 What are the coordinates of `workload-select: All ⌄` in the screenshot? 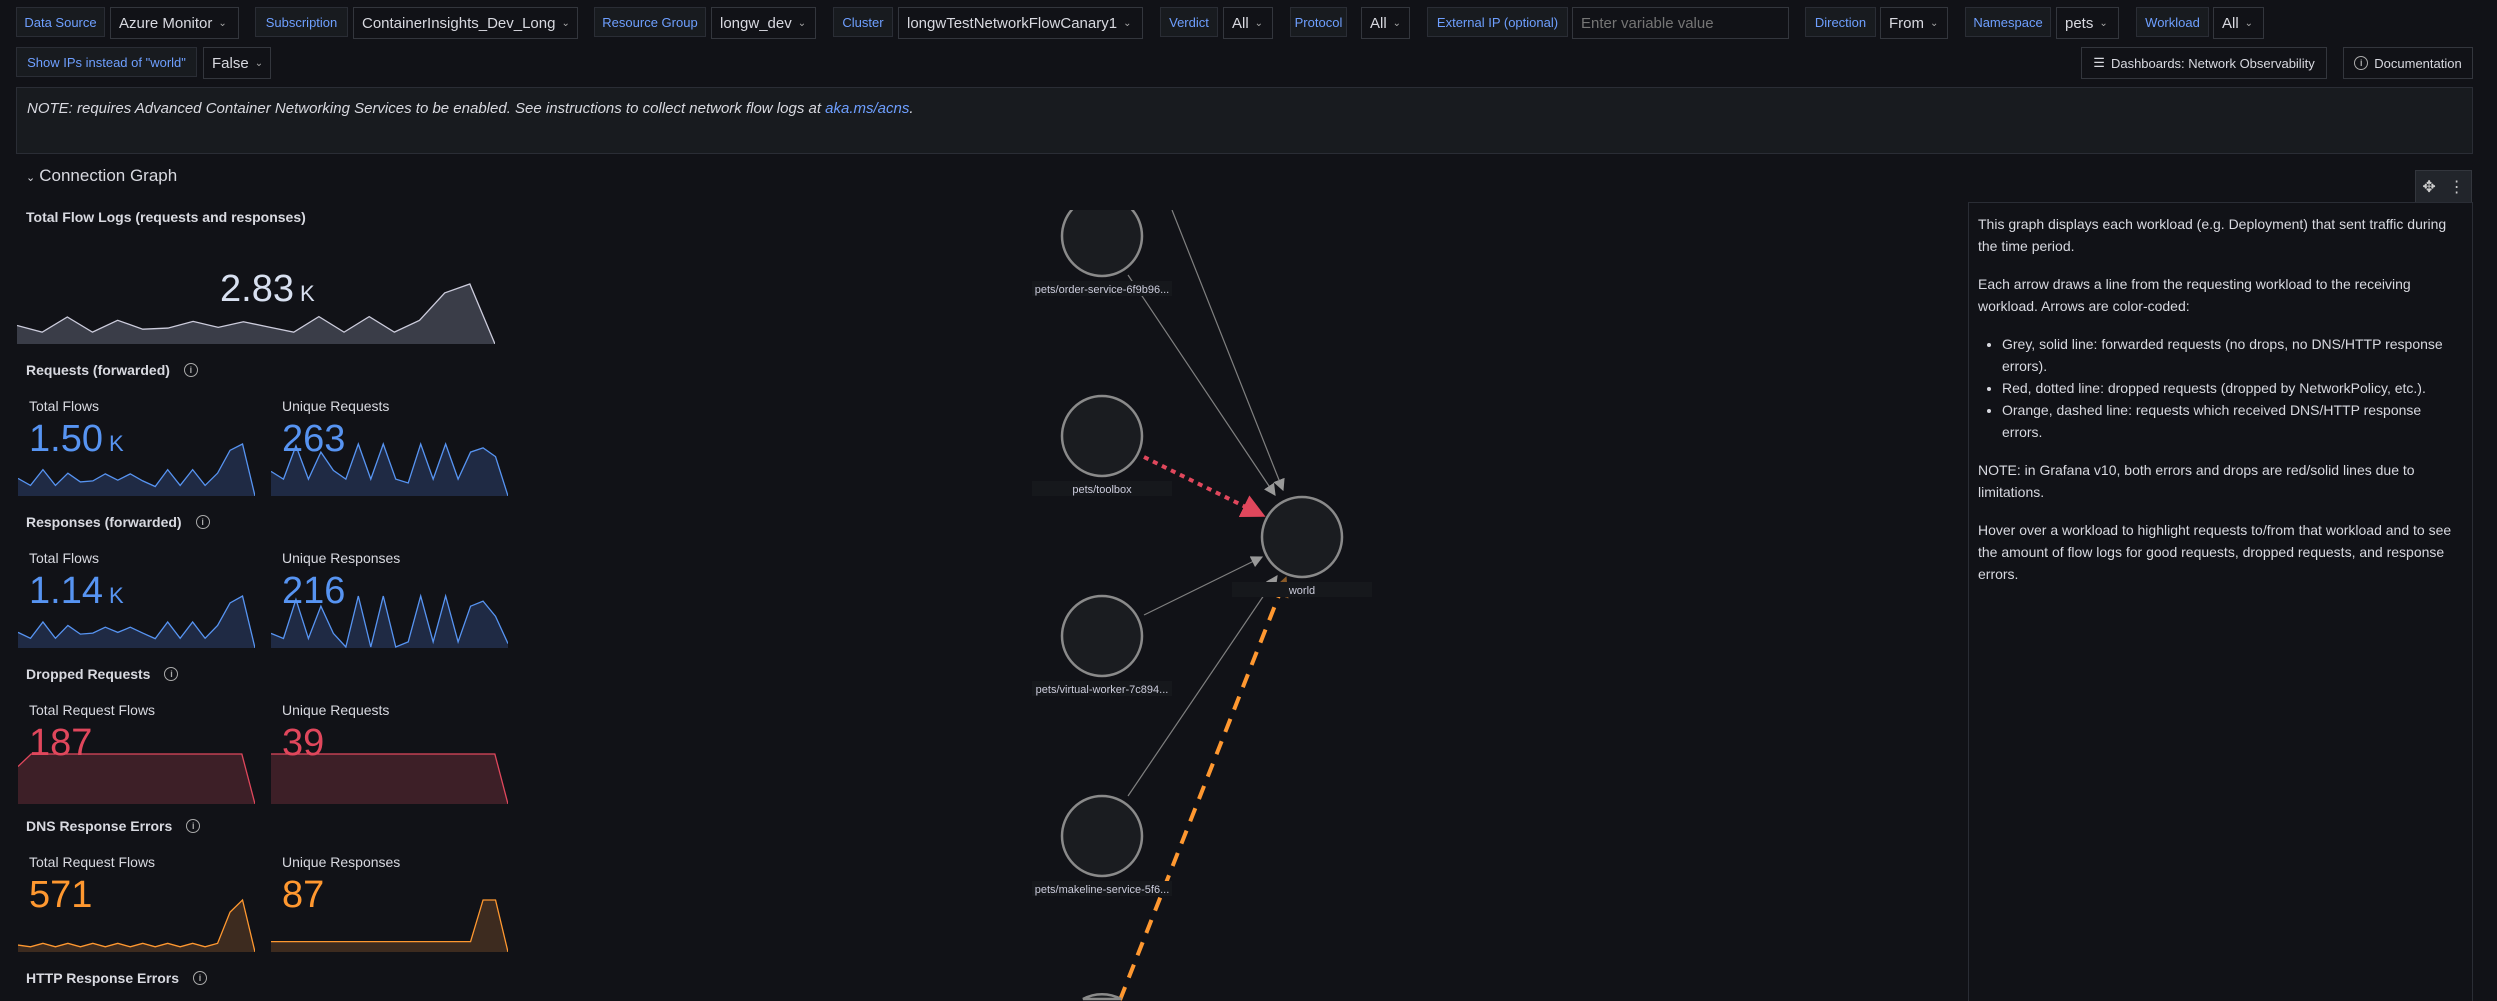 It's located at (2238, 23).